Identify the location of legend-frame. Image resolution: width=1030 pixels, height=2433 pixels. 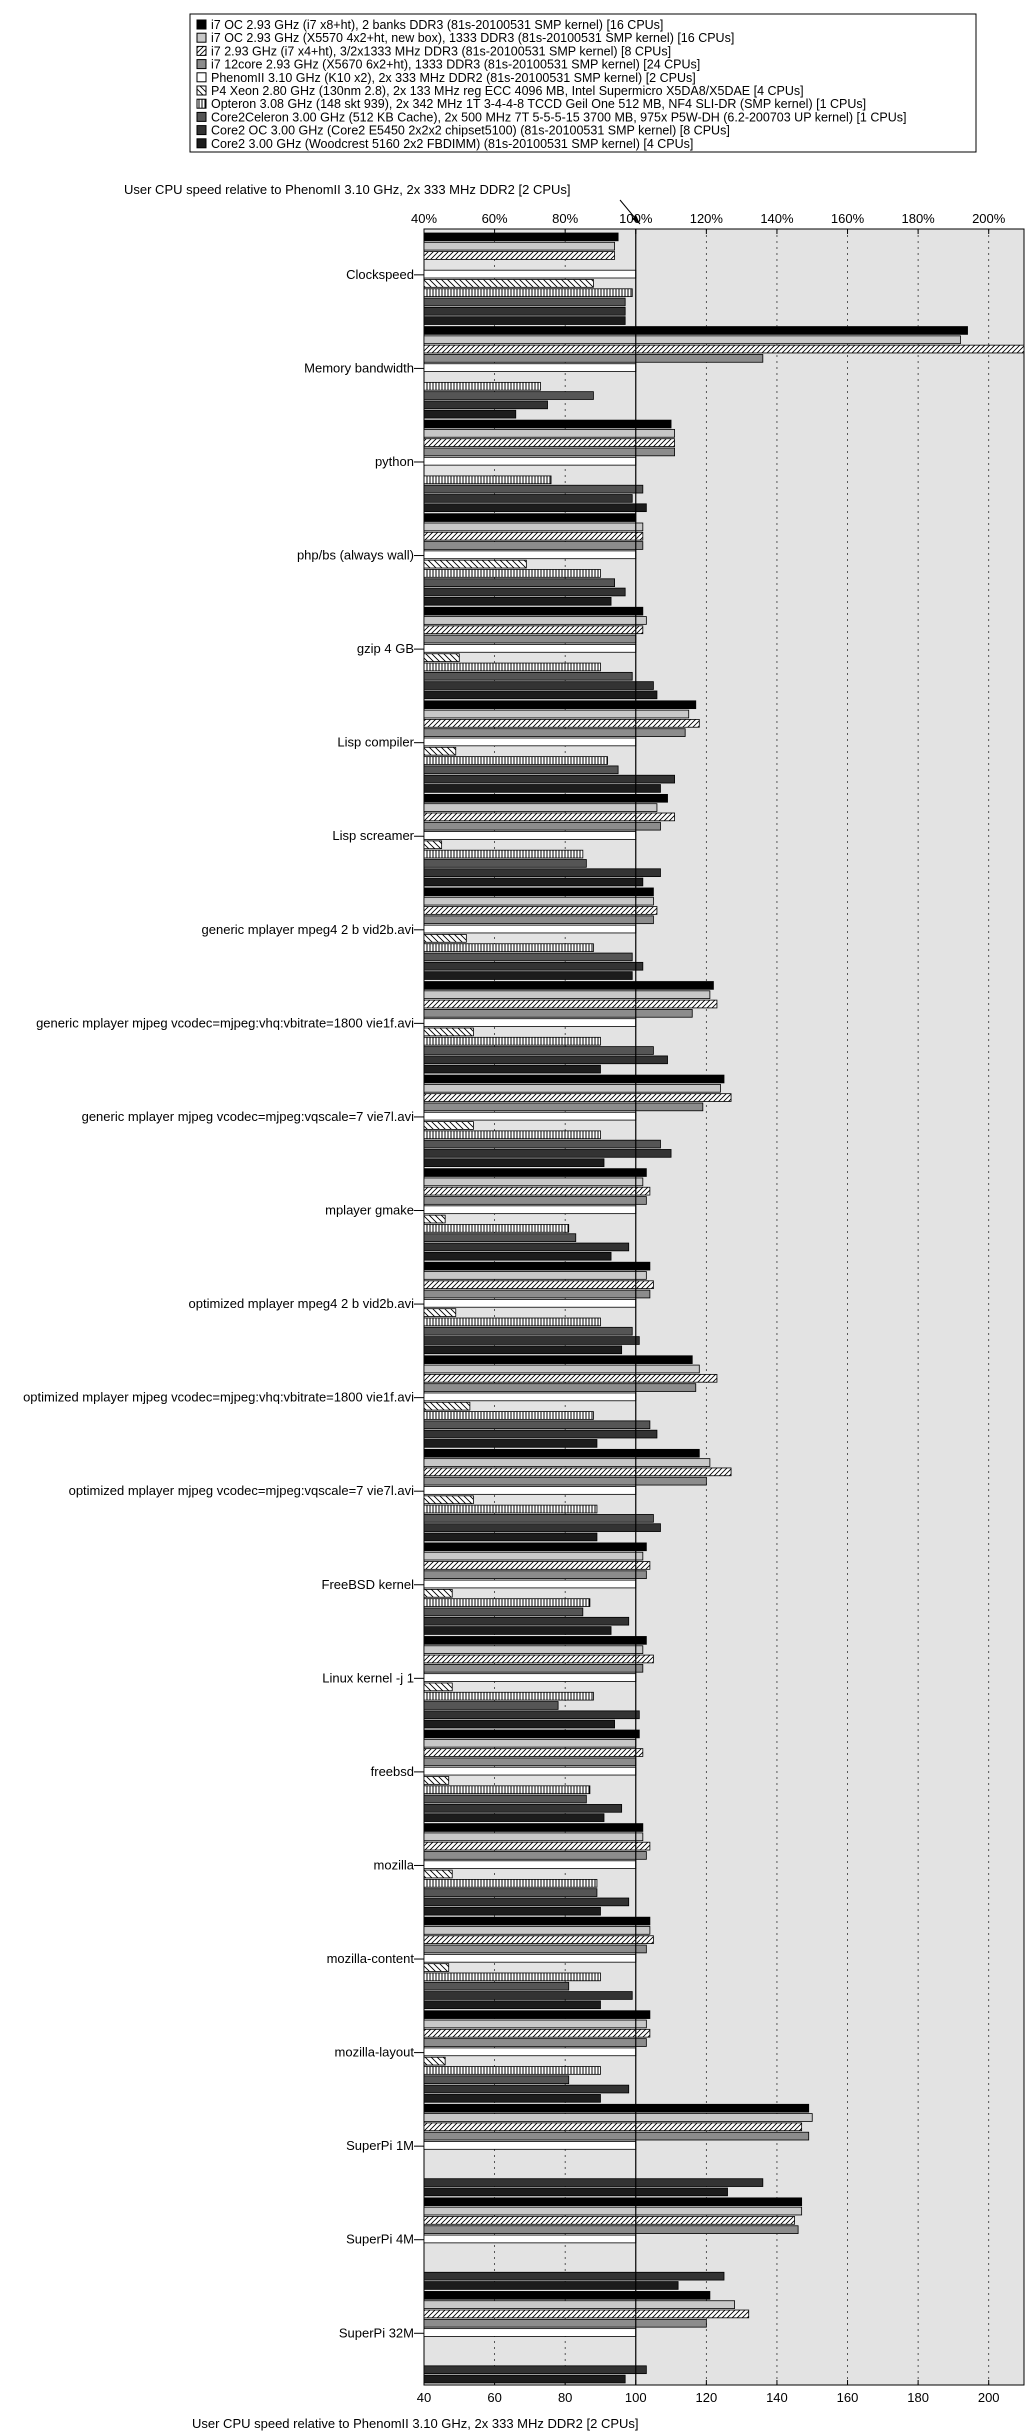
(583, 83).